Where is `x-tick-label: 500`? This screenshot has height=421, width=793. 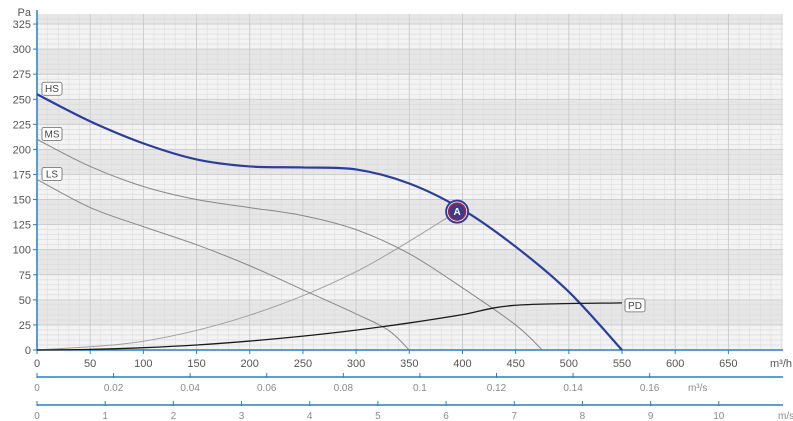 x-tick-label: 500 is located at coordinates (569, 364).